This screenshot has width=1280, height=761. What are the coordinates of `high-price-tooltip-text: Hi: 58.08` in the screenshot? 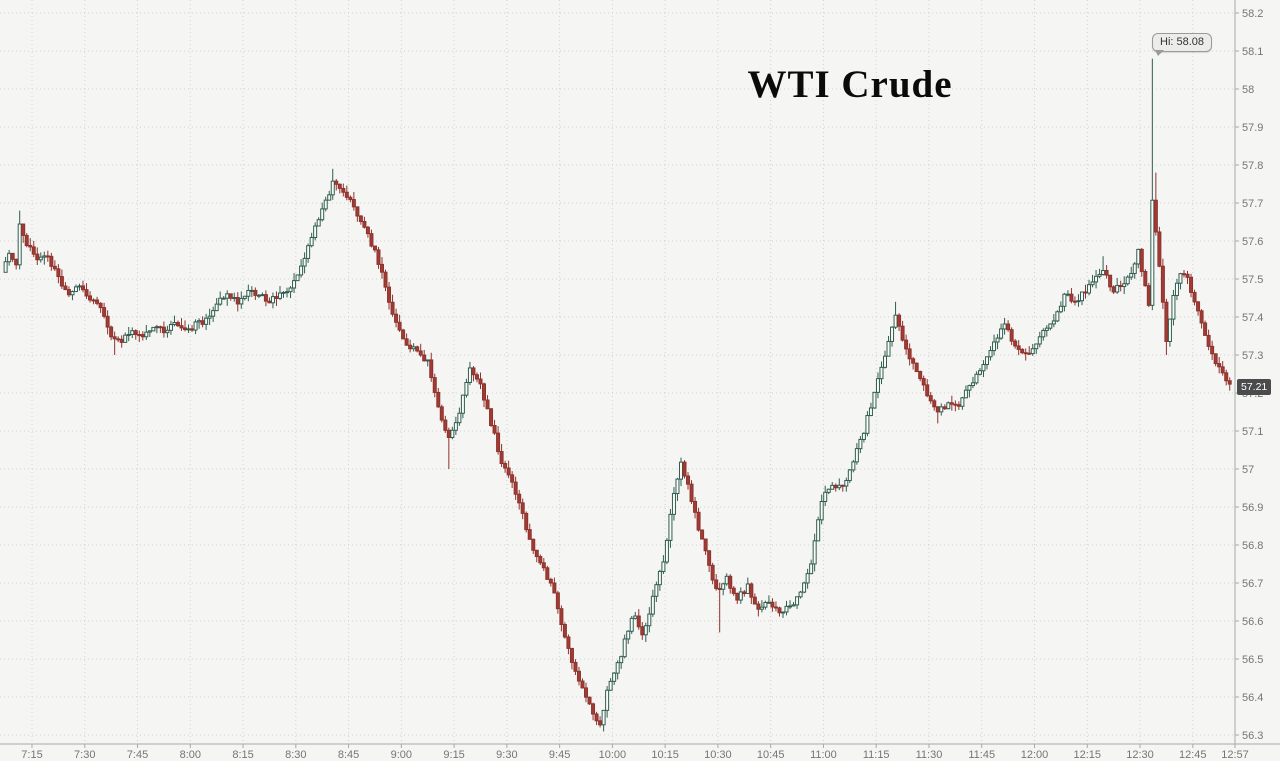 It's located at (1182, 42).